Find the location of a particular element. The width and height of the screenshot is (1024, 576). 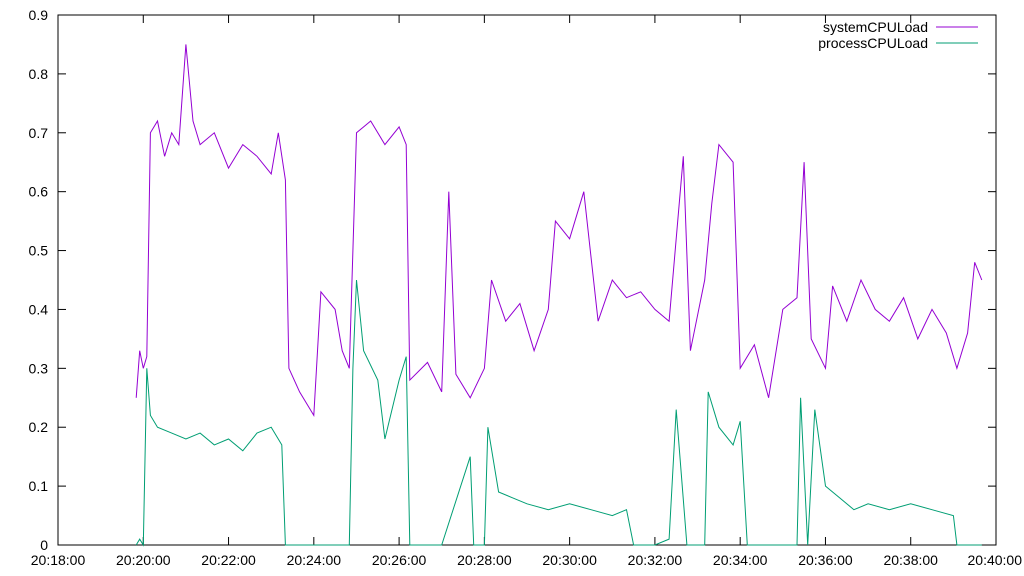

y-tick-label: 0.6 is located at coordinates (39, 192).